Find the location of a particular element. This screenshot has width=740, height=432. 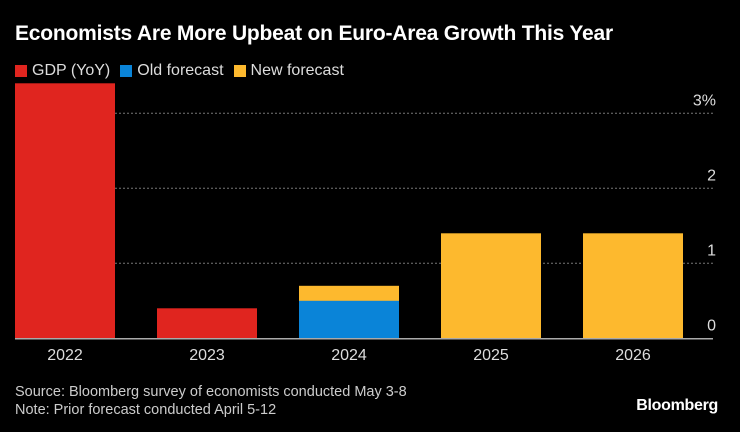

y-tick-label: 0 is located at coordinates (711, 325).